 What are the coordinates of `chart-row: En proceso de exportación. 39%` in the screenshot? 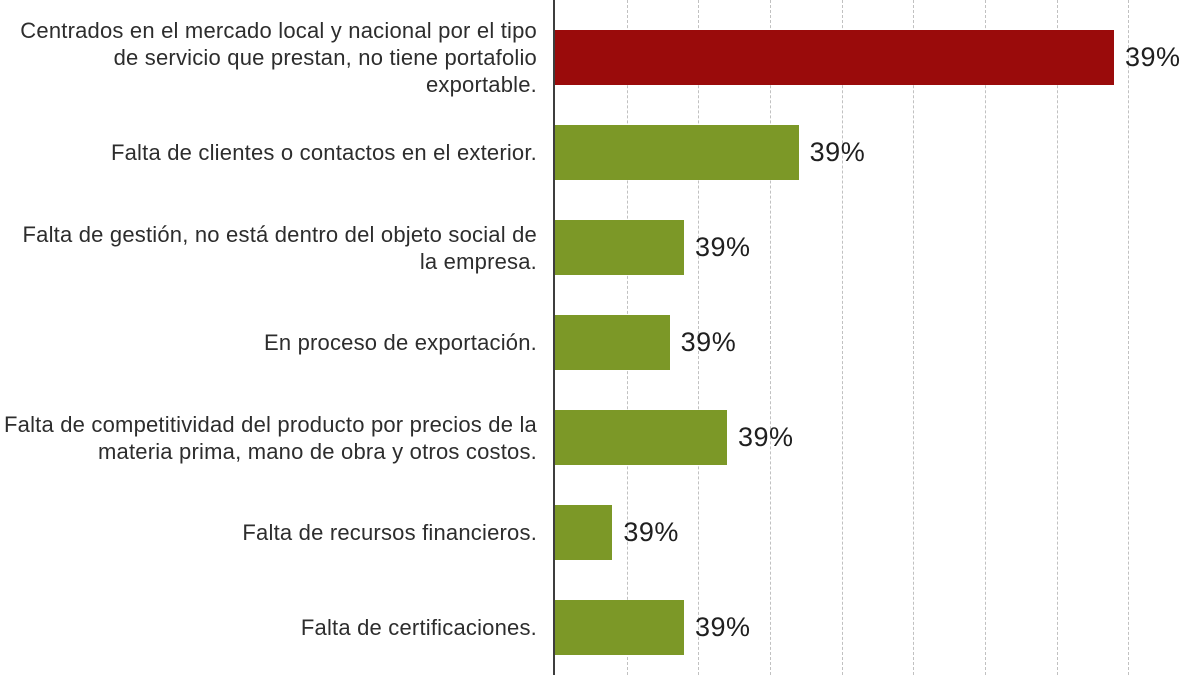 It's located at (600, 342).